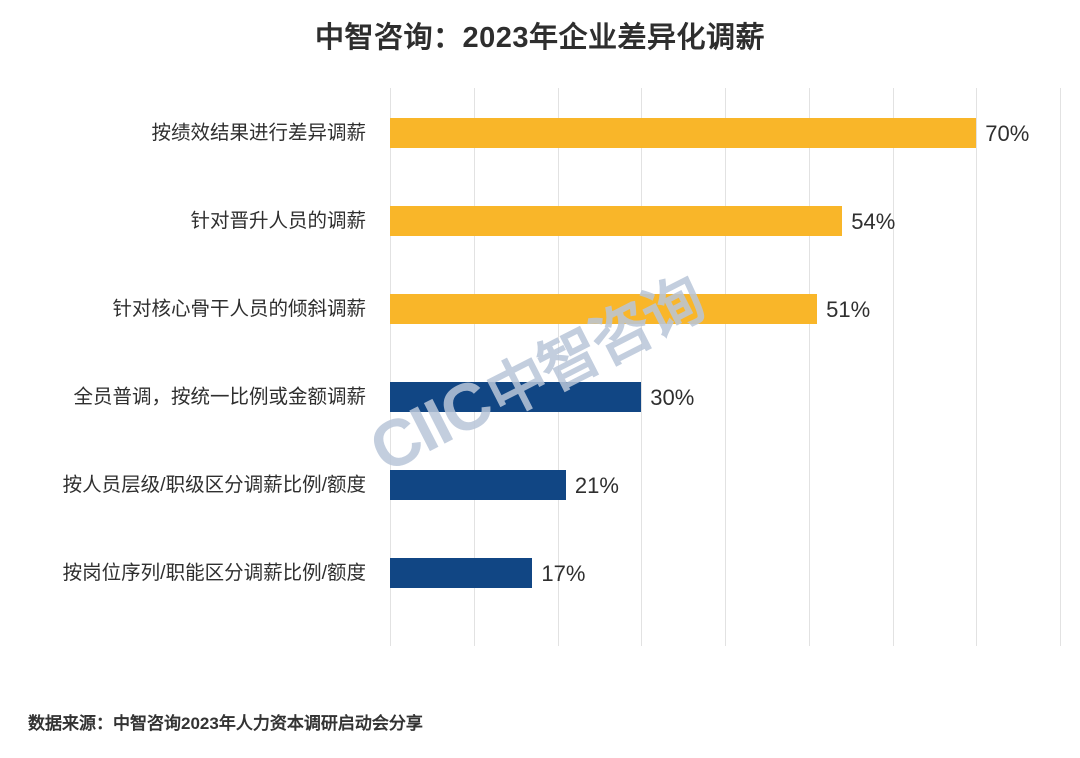  What do you see at coordinates (539, 38) in the screenshot?
I see `chart-title: 中智咨询：2023年企业差异化调薪` at bounding box center [539, 38].